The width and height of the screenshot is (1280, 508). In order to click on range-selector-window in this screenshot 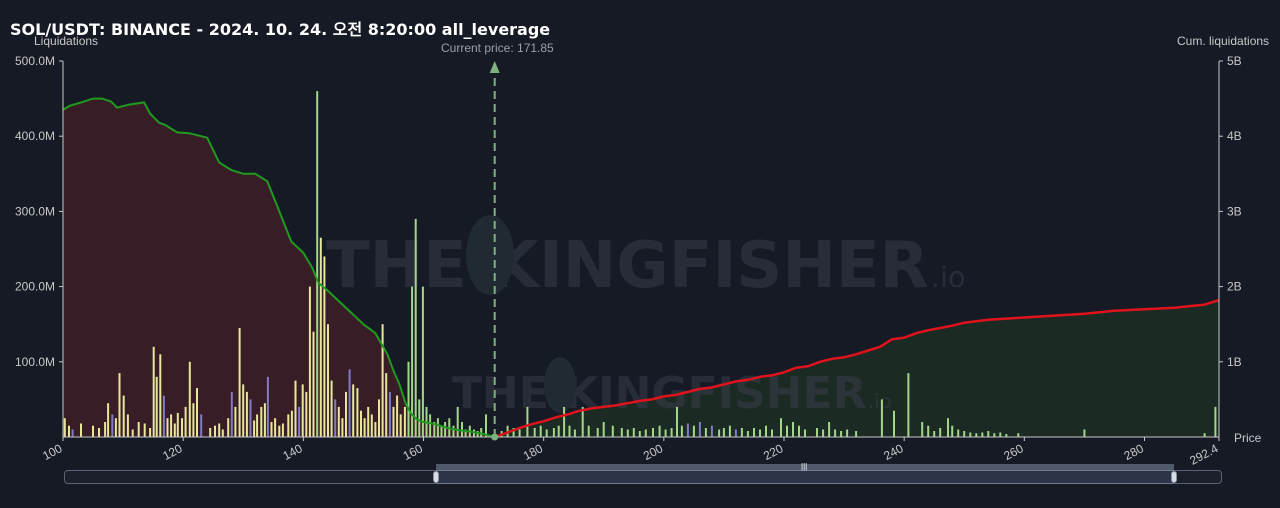, I will do `click(805, 477)`.